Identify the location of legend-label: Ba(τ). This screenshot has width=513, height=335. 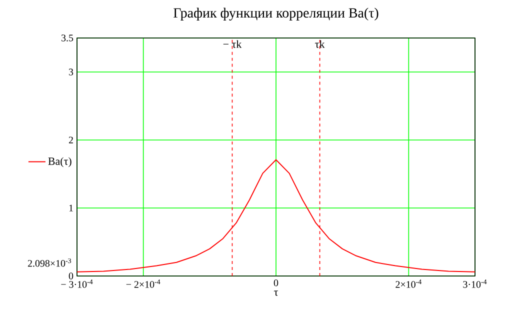
(60, 162).